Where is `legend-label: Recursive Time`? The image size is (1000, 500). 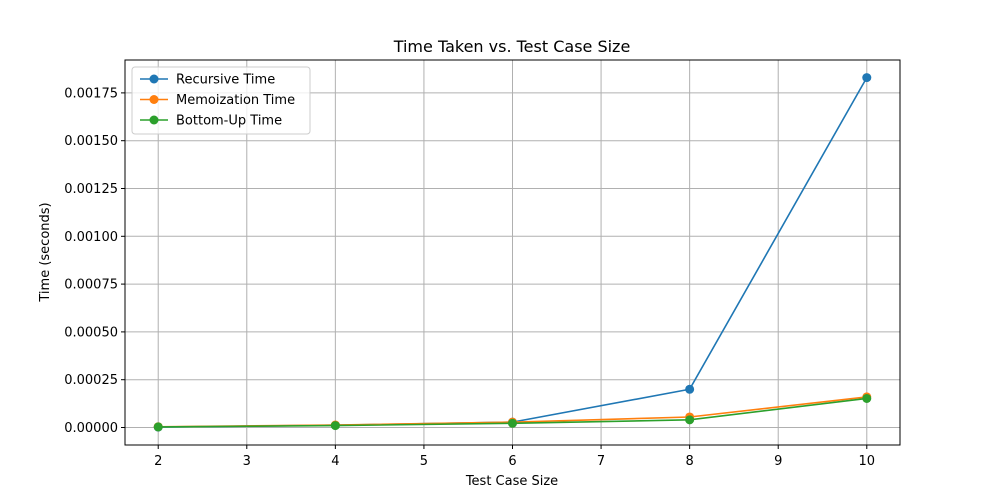
legend-label: Recursive Time is located at coordinates (225, 80).